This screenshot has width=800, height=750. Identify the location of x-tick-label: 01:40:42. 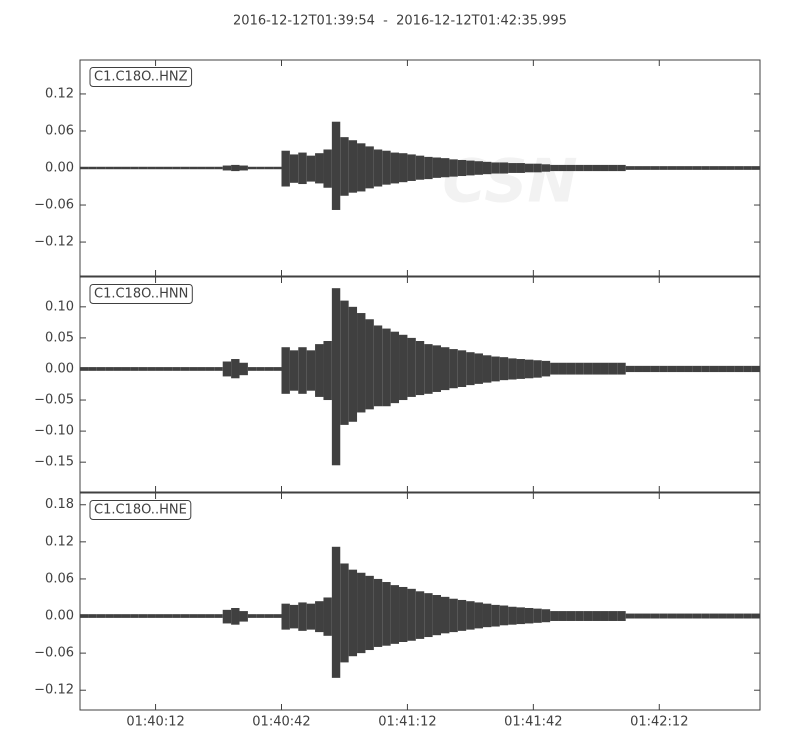
(281, 722).